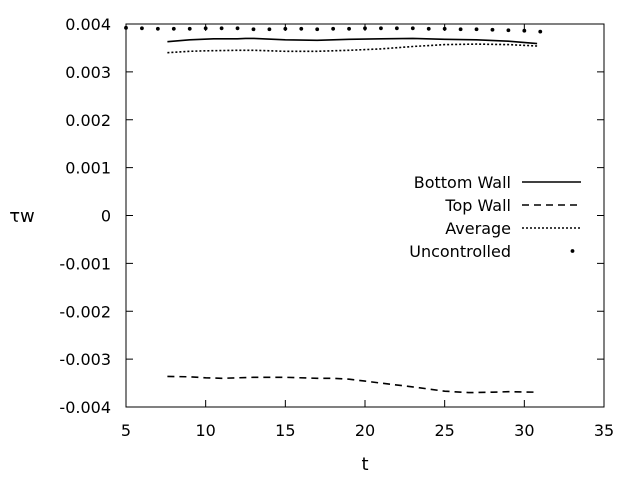 The height and width of the screenshot is (480, 640). What do you see at coordinates (352, 41) in the screenshot?
I see `series-bottom-wall` at bounding box center [352, 41].